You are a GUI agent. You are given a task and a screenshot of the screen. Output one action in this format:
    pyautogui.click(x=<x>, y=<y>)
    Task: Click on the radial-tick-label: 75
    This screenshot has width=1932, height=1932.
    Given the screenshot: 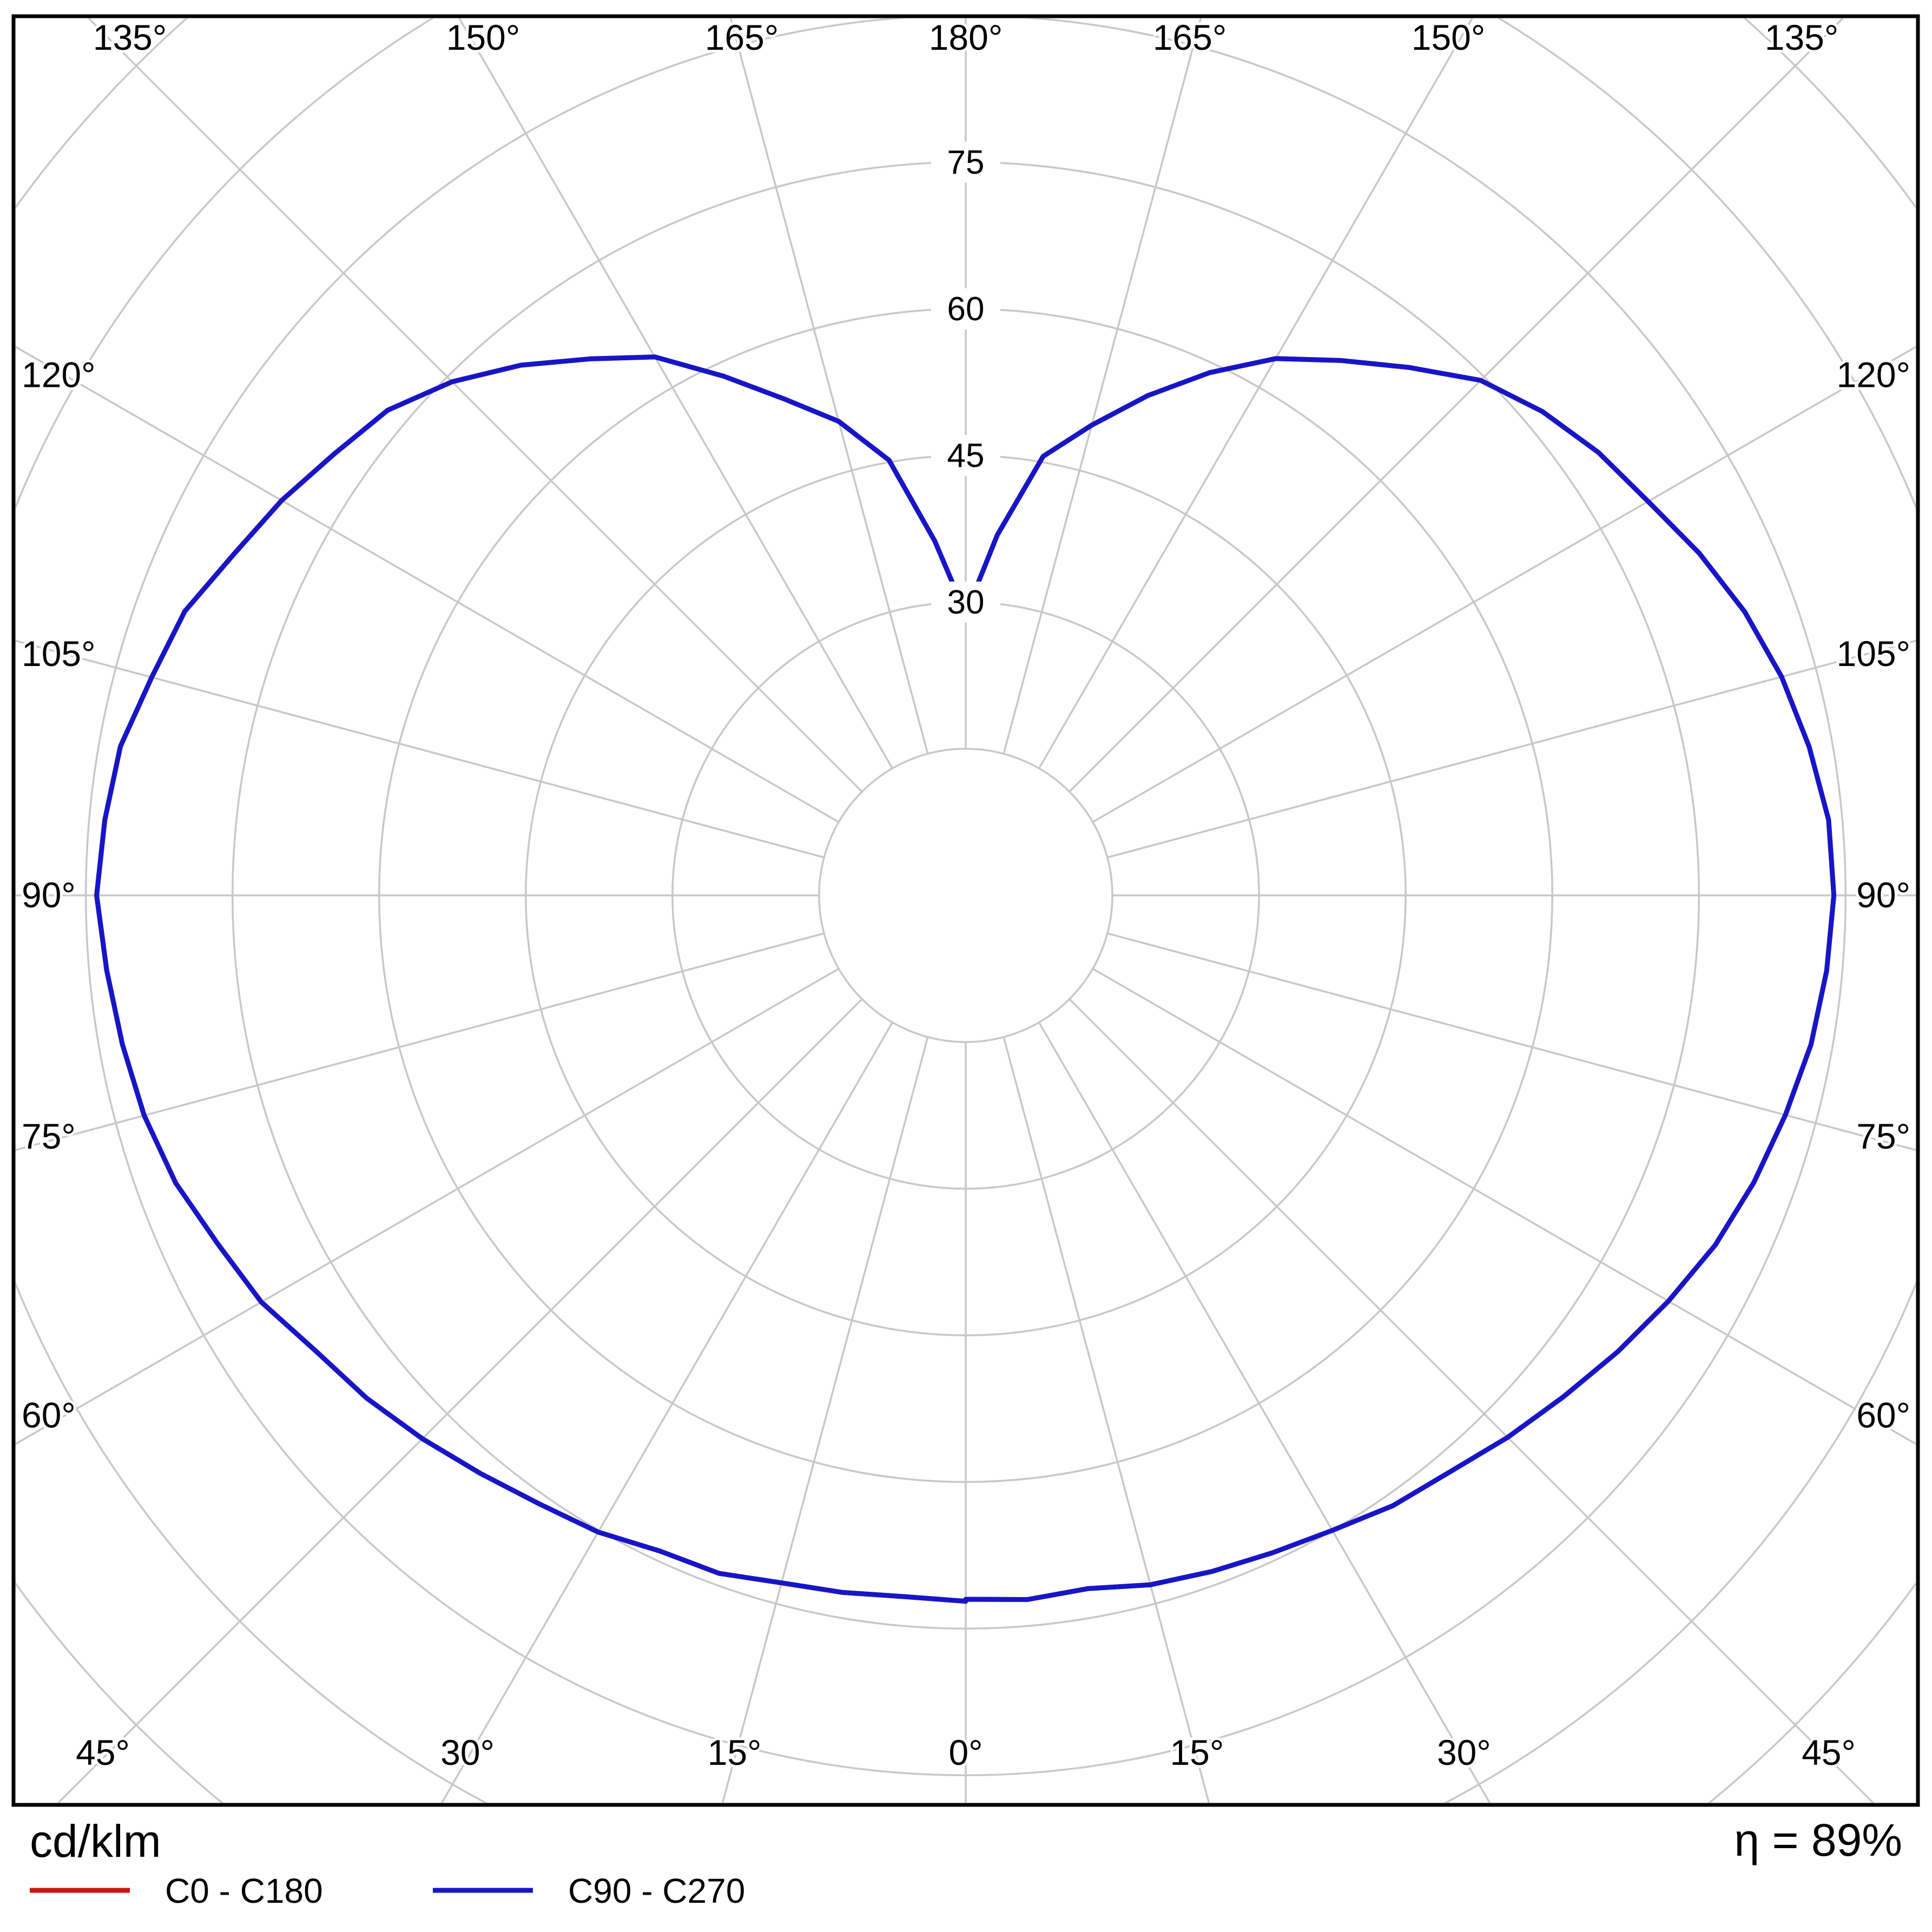 What is the action you would take?
    pyautogui.click(x=966, y=163)
    